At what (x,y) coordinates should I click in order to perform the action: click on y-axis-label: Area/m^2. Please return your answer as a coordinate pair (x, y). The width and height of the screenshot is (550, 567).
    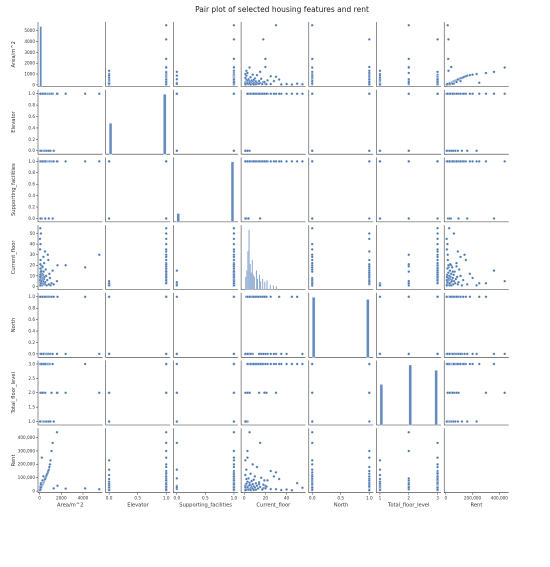
    Looking at the image, I should click on (14, 54).